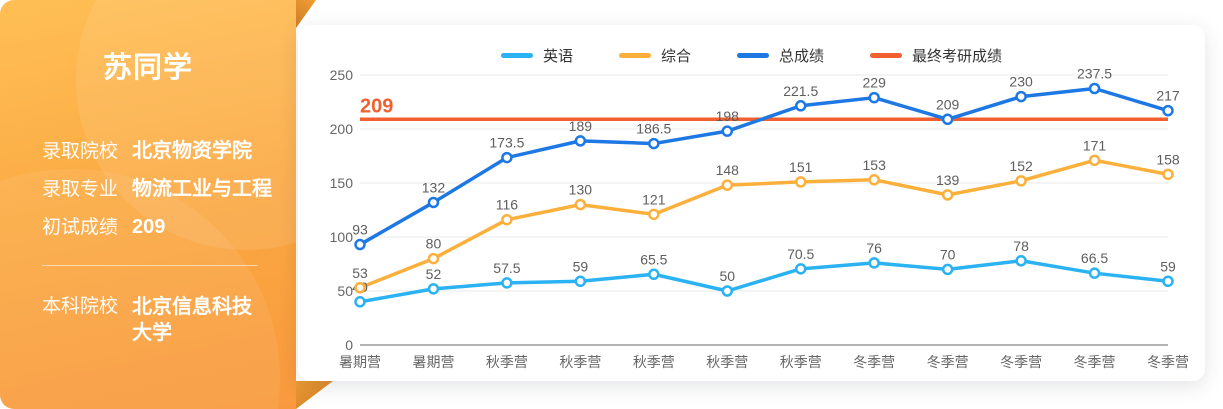 Image resolution: width=1223 pixels, height=409 pixels. I want to click on legend-label-final: 最终考研成绩, so click(957, 56).